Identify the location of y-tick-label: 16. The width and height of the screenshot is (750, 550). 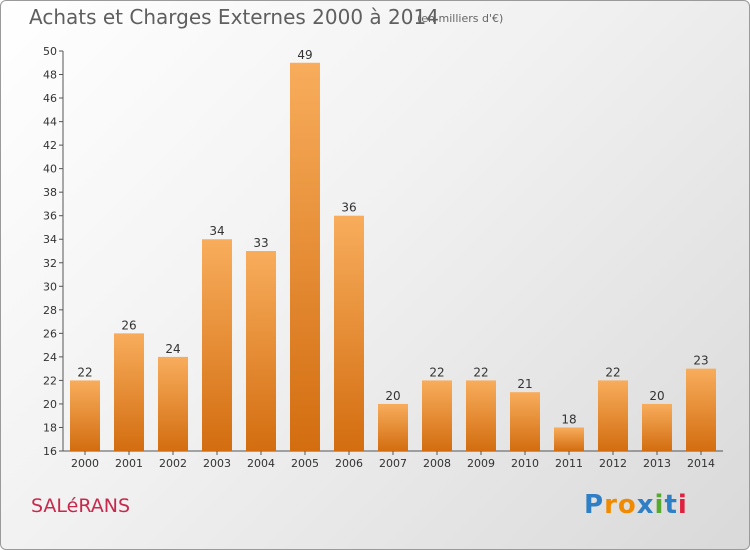
(50, 451).